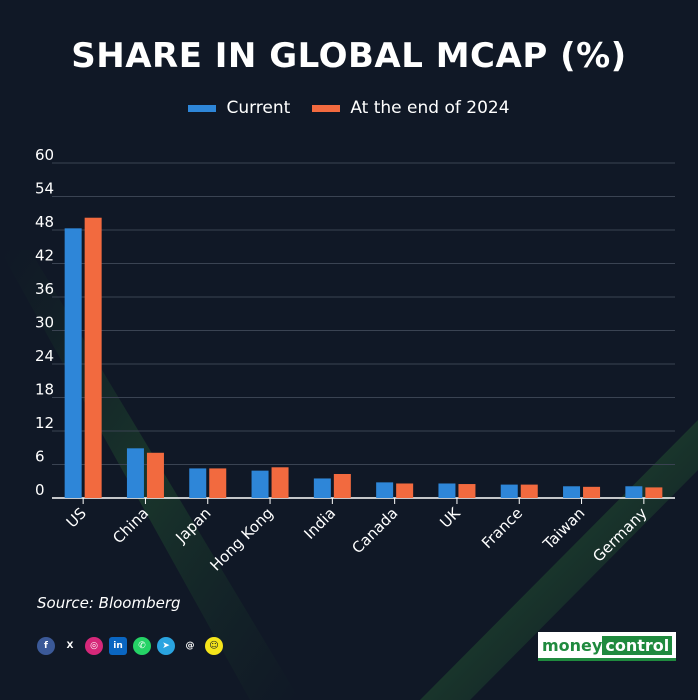  I want to click on y-tick-label: 36, so click(44, 289).